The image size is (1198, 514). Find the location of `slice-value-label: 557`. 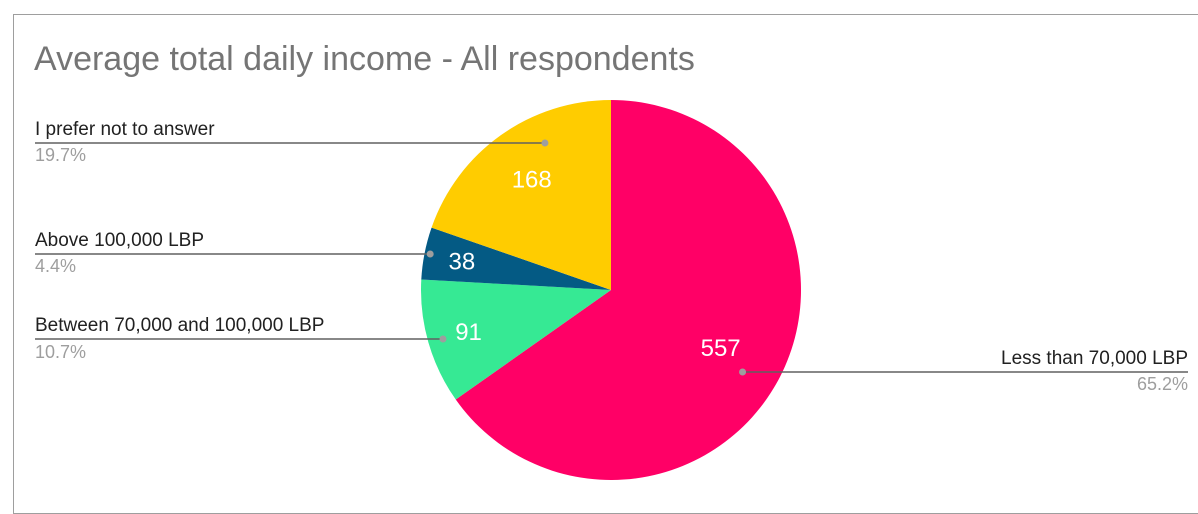

slice-value-label: 557 is located at coordinates (721, 348).